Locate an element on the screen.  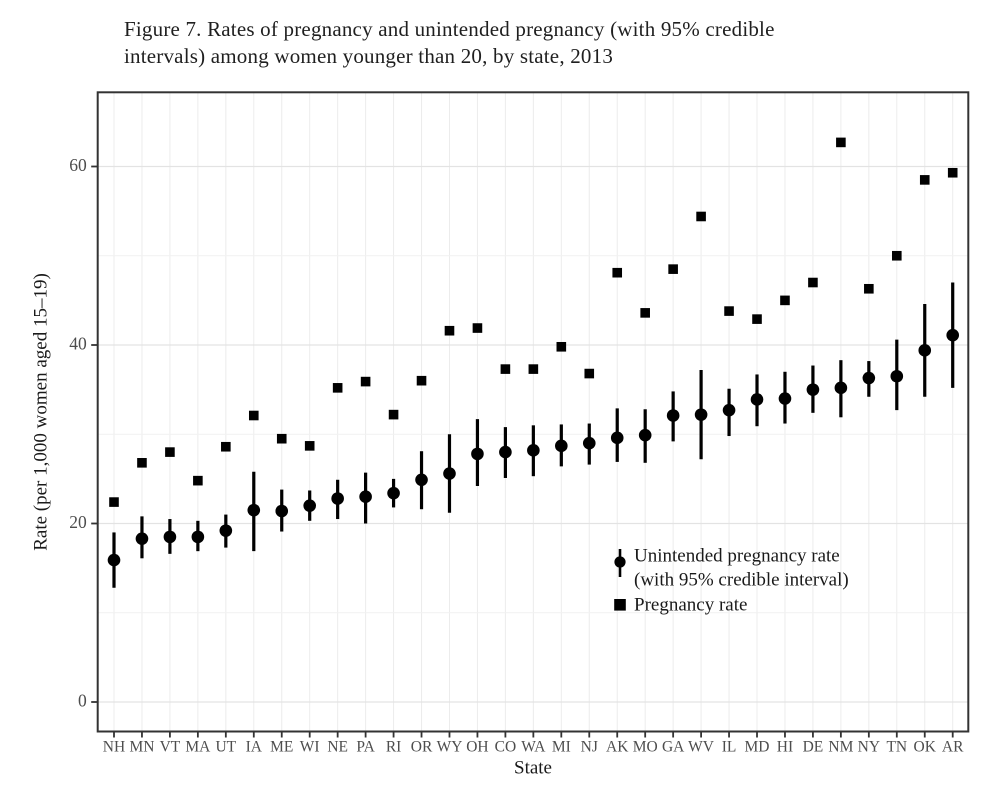
x-tick-label: NY is located at coordinates (869, 747).